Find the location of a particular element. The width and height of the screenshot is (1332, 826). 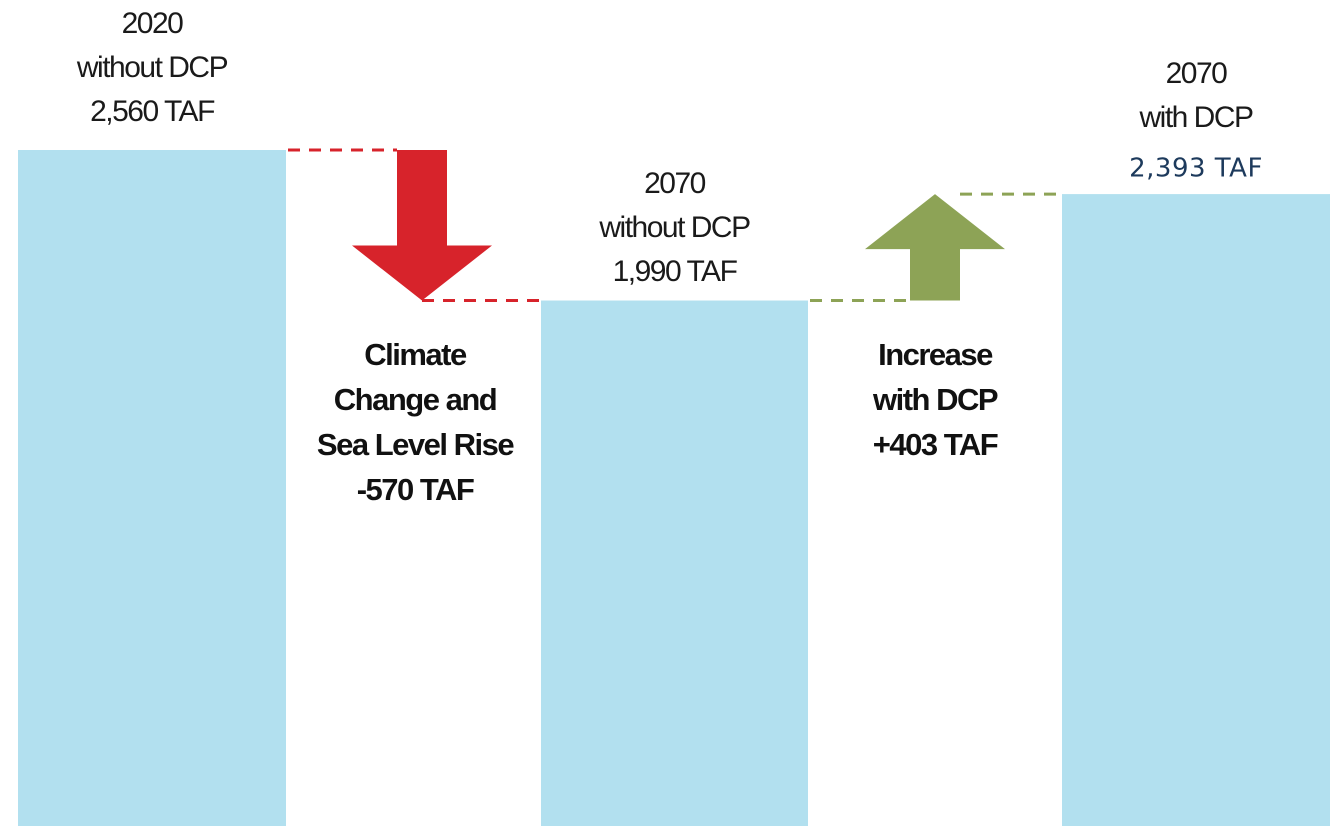

change-value: -570 TAF is located at coordinates (415, 489).